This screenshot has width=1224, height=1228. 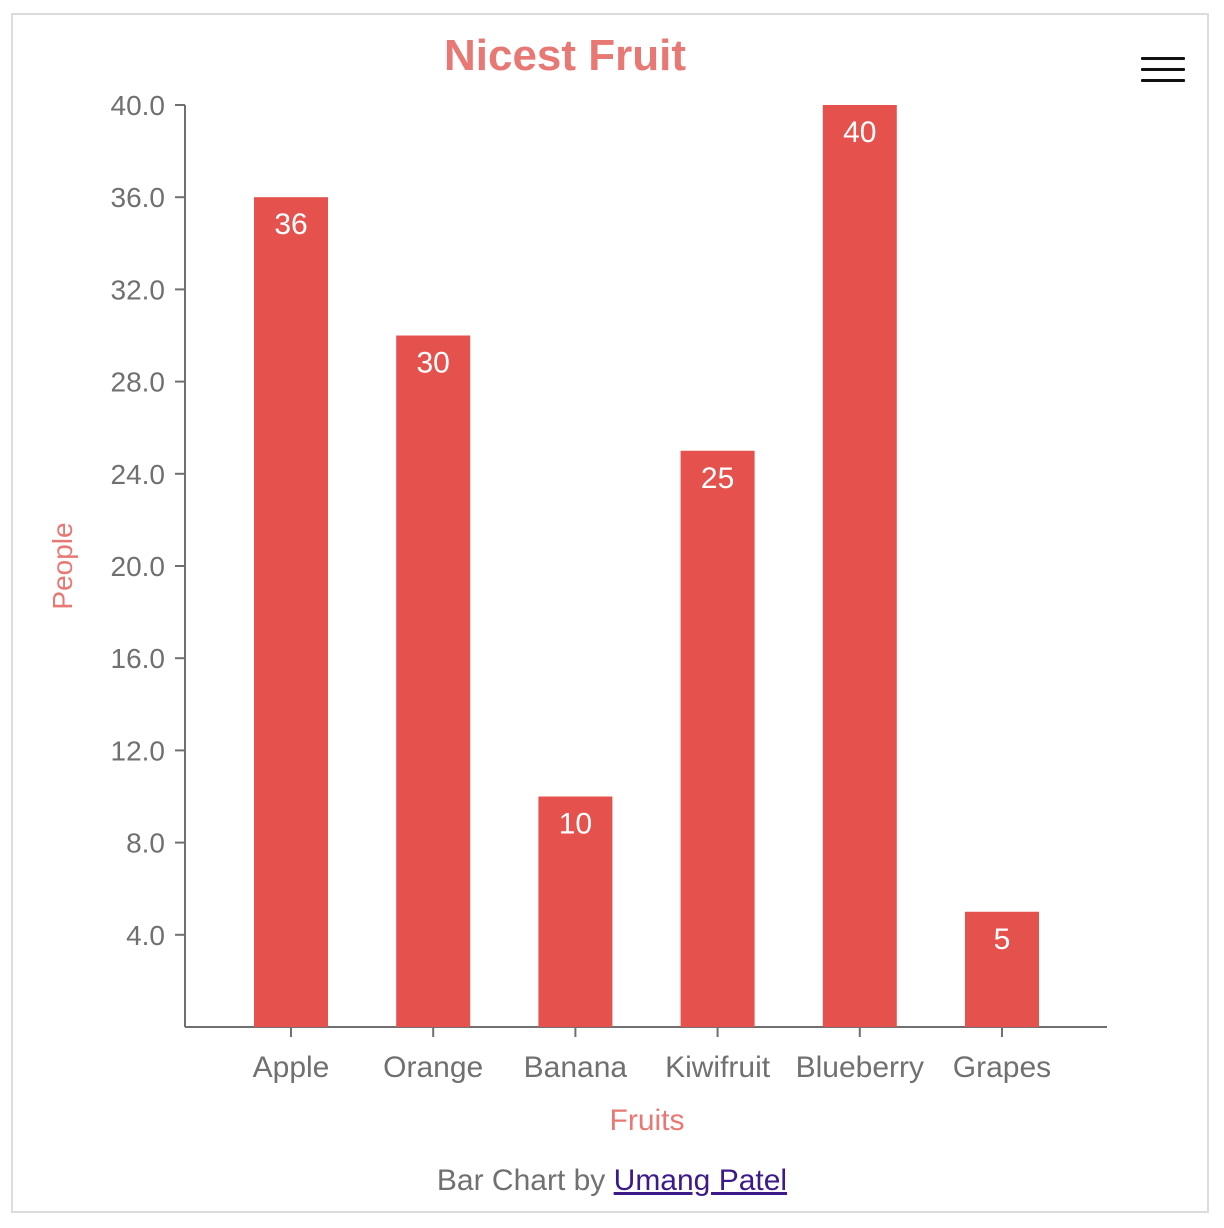 I want to click on bar-kiwifruit, so click(x=717, y=738).